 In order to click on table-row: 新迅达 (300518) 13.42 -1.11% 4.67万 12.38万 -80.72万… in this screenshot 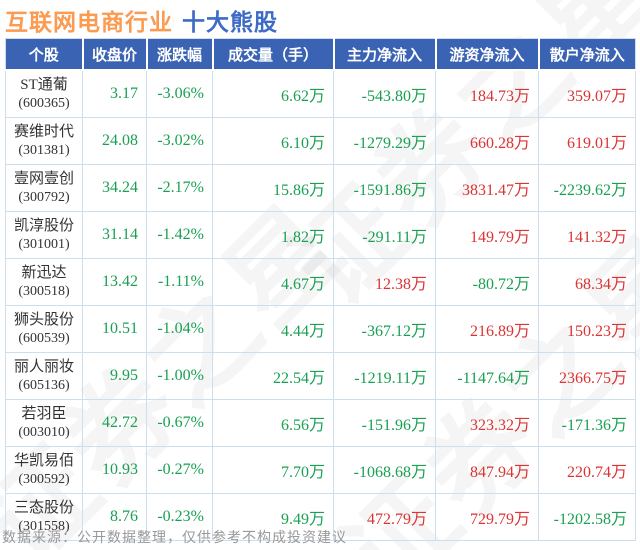, I will do `click(320, 282)`.